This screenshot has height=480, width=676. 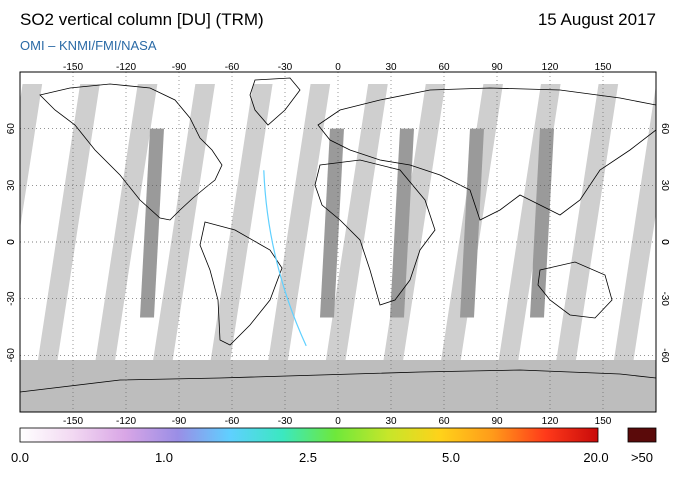 I want to click on coast-south-america, so click(x=241, y=283).